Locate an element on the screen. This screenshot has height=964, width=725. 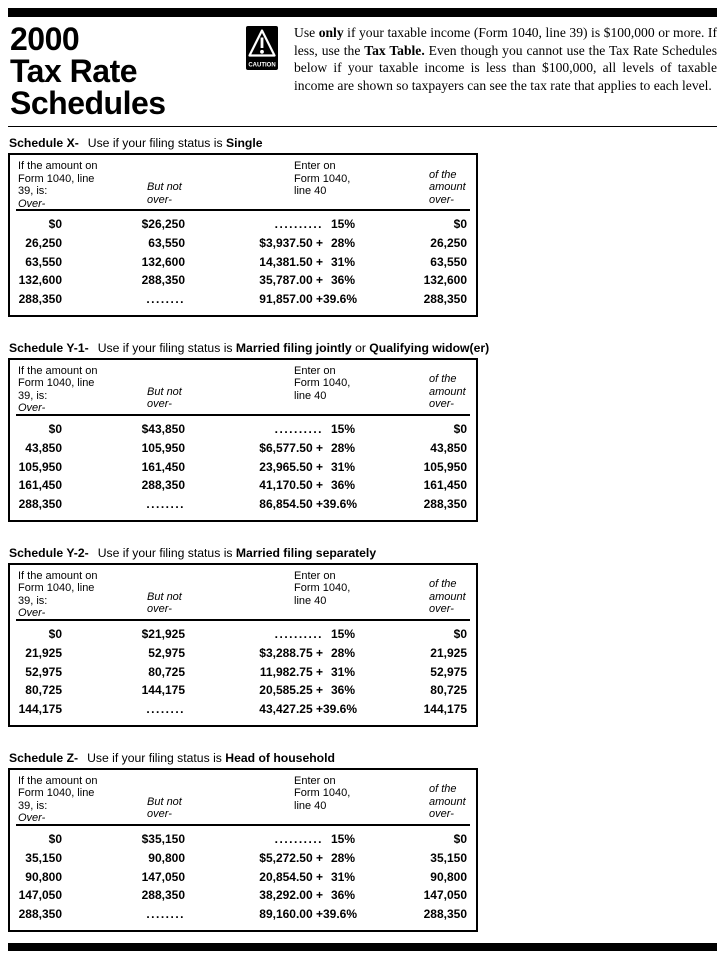
header-line: Enter on is located at coordinates (315, 370).